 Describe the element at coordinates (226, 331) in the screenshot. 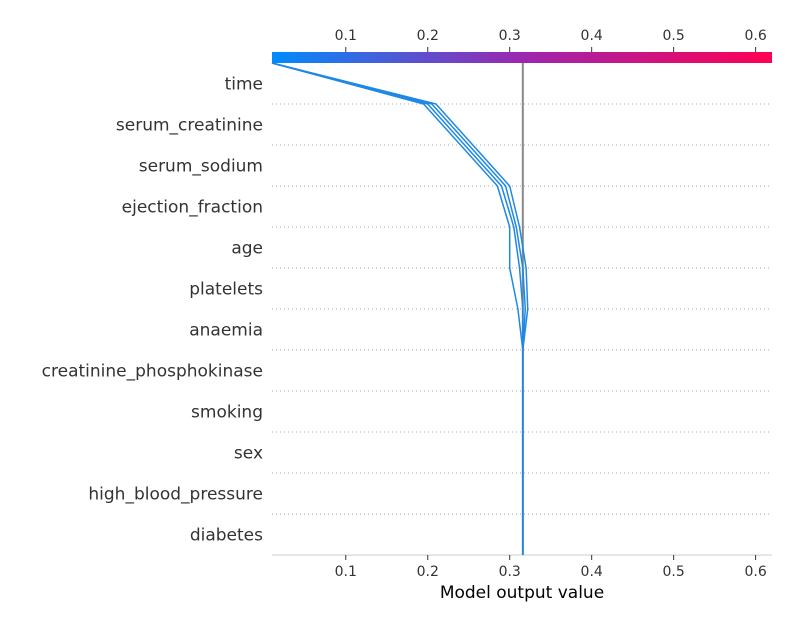

I see `feature-label-anaemia: anaemia` at that location.